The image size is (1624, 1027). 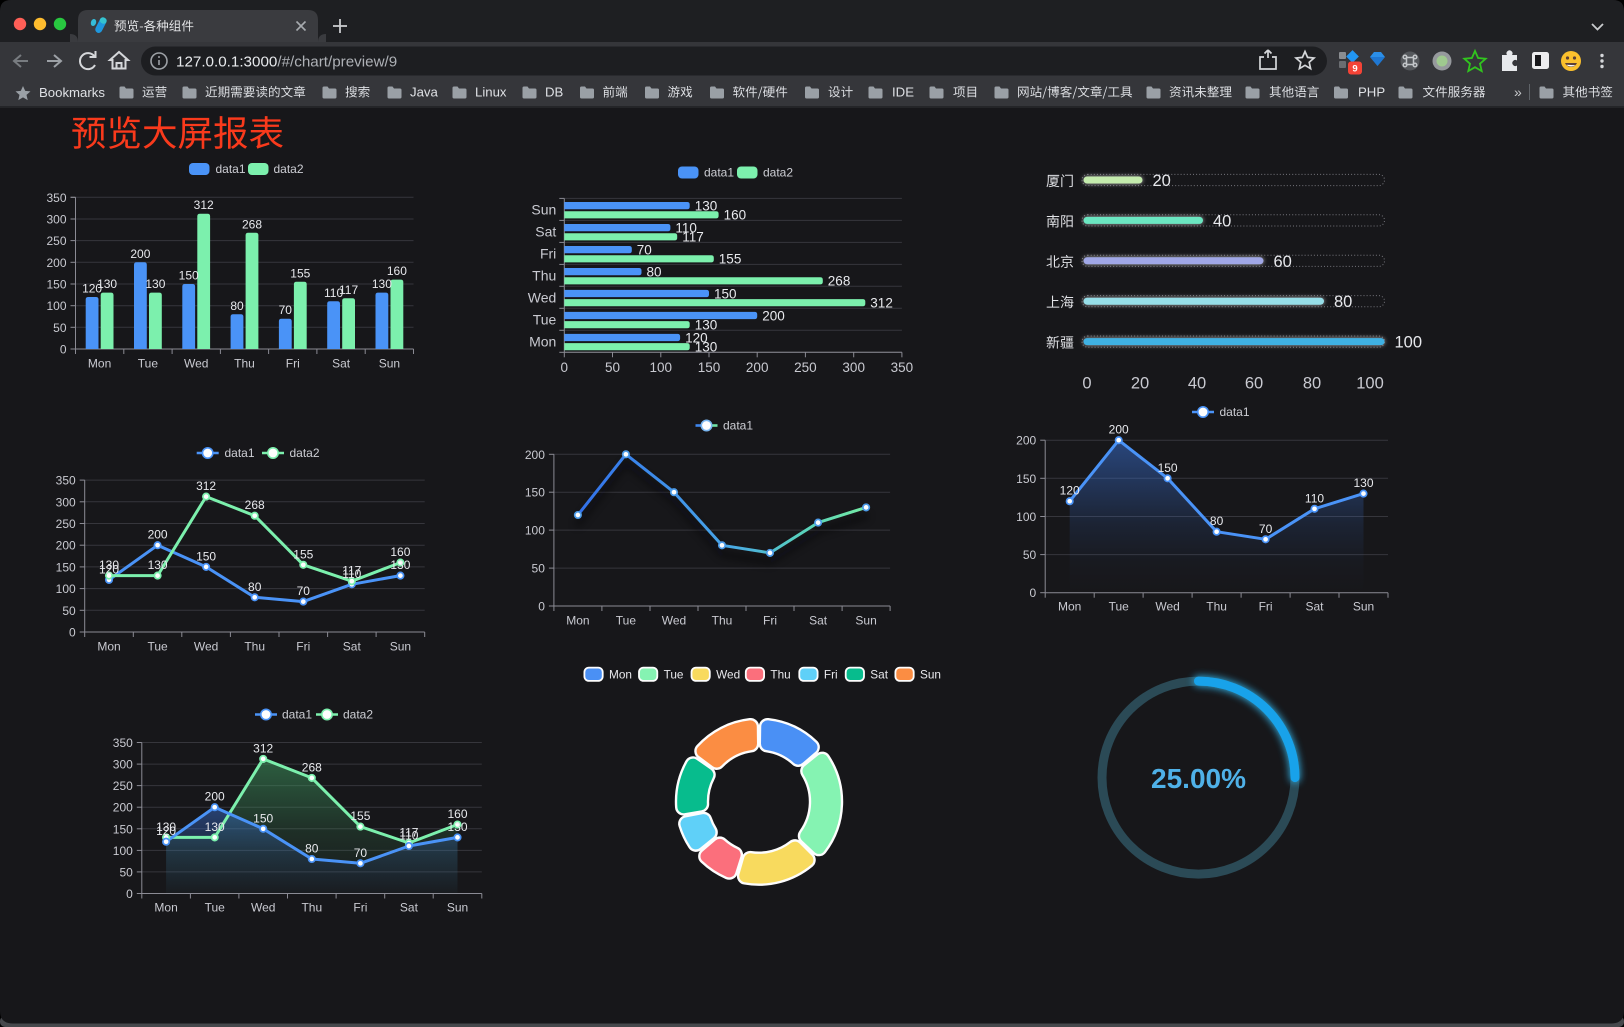 What do you see at coordinates (286, 62) in the screenshot?
I see `svg-text:127.0.0.1:3000/#/chart/preview: 127.0.0.1:3000/#/chart/preview/9` at bounding box center [286, 62].